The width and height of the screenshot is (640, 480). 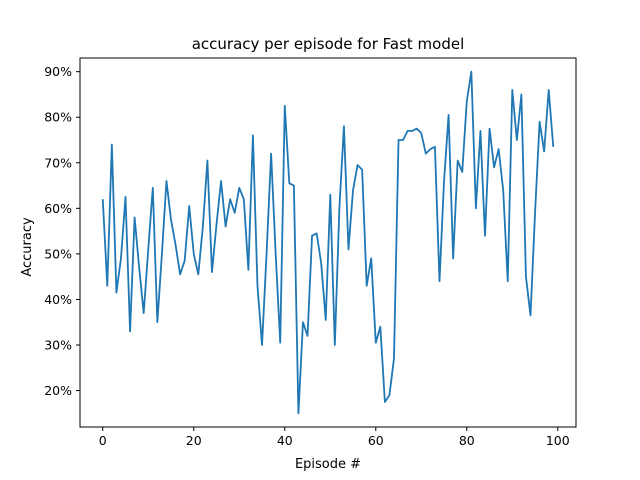 What do you see at coordinates (58, 253) in the screenshot?
I see `y-tick-label: 50%` at bounding box center [58, 253].